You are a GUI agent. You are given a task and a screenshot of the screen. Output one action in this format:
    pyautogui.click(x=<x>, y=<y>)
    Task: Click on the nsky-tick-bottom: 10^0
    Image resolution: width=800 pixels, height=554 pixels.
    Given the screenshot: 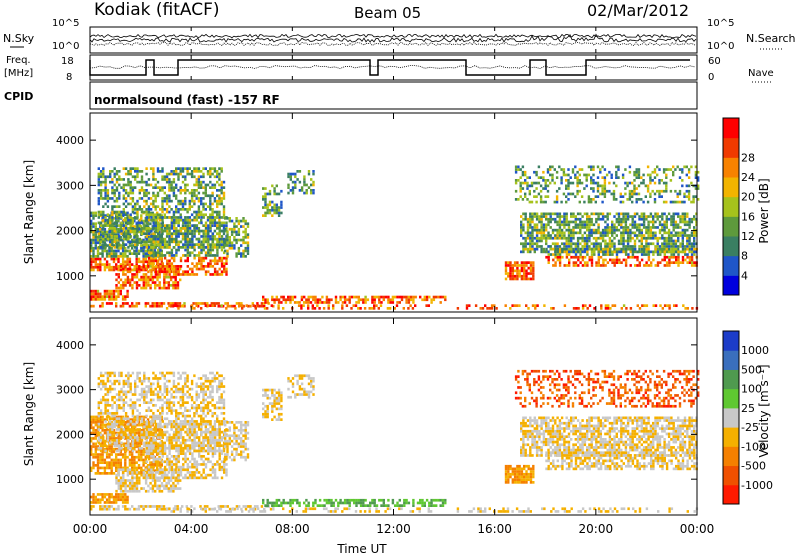 What is the action you would take?
    pyautogui.click(x=65, y=46)
    